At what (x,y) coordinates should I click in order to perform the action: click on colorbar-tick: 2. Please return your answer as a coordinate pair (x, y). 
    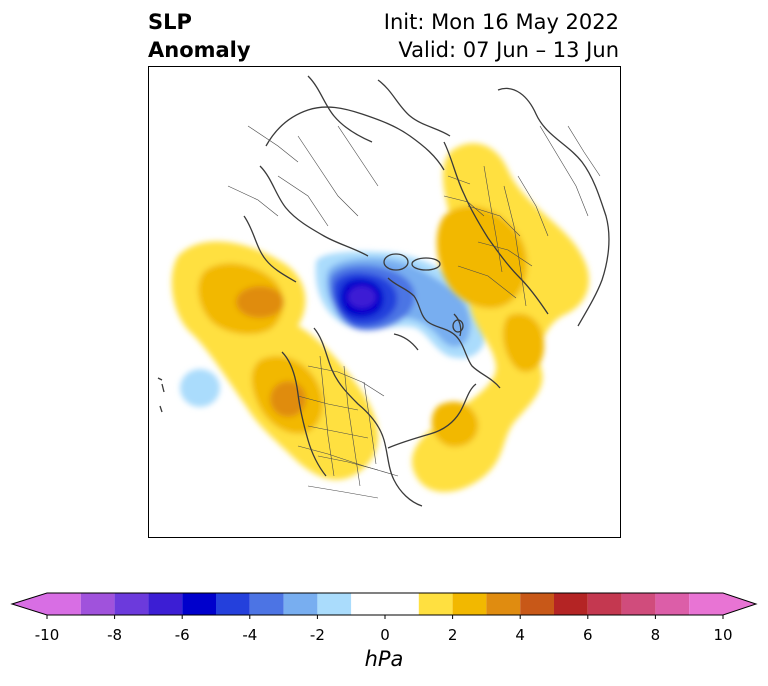
    Looking at the image, I should click on (452, 635).